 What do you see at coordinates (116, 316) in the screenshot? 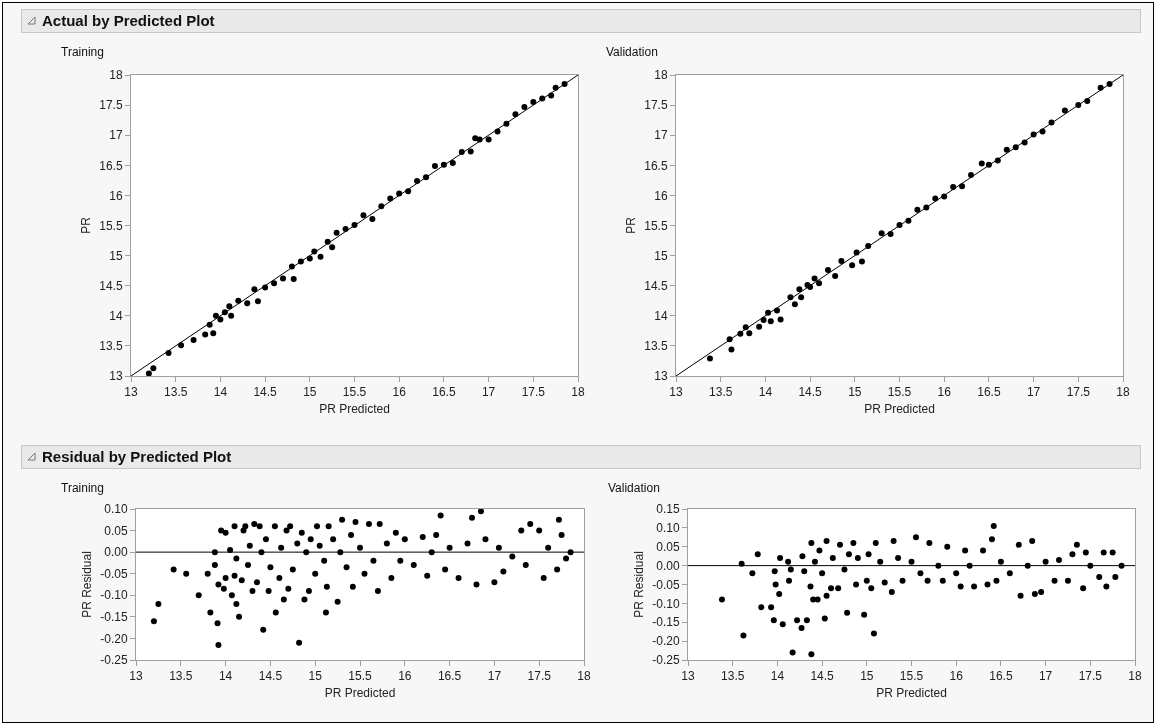
I see `y-tick-label: 14` at bounding box center [116, 316].